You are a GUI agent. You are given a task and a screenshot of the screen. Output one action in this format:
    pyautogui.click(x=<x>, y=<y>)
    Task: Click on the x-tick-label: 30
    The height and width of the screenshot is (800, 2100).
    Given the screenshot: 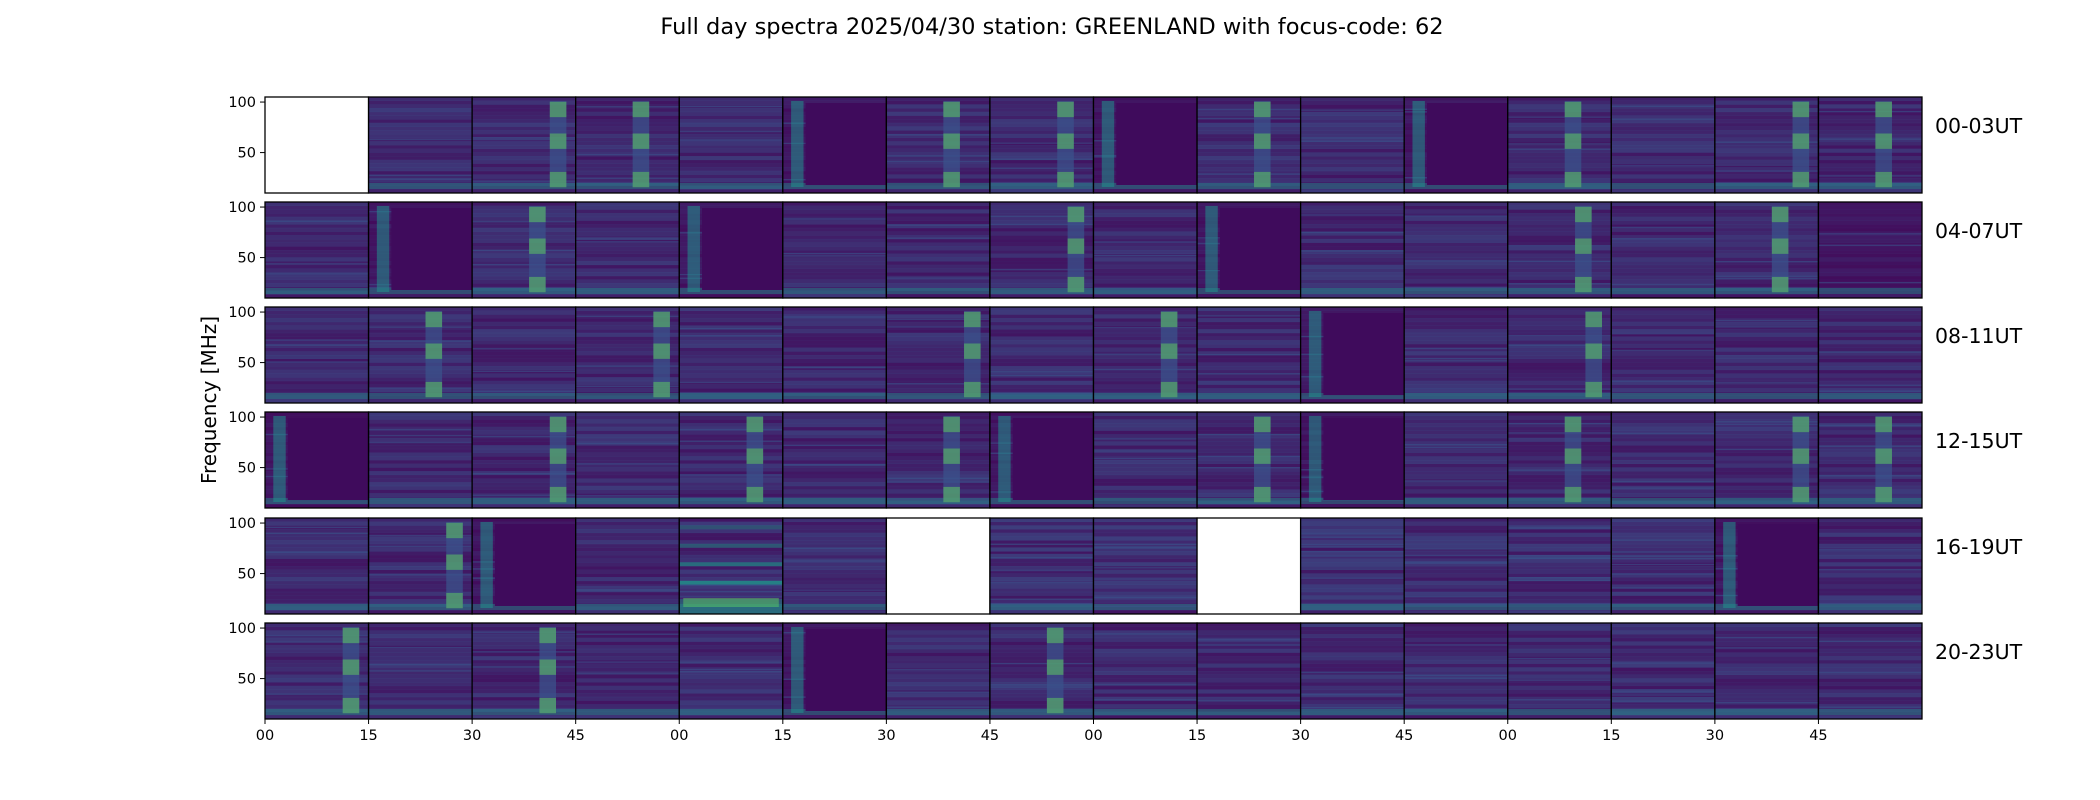 What is the action you would take?
    pyautogui.click(x=1715, y=736)
    